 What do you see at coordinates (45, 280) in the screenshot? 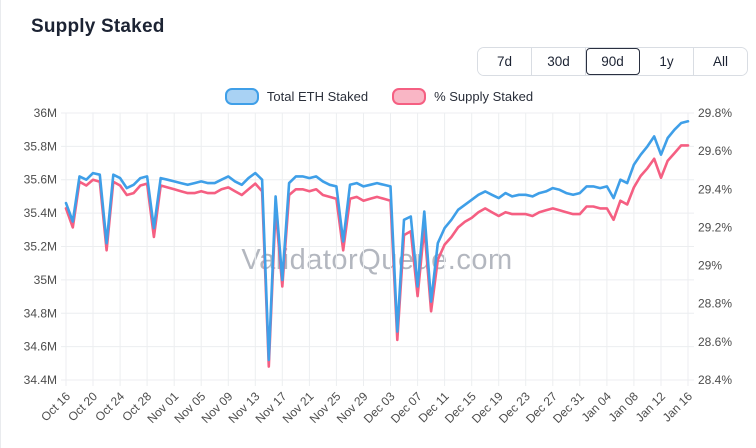
I see `svg-text: 35M` at bounding box center [45, 280].